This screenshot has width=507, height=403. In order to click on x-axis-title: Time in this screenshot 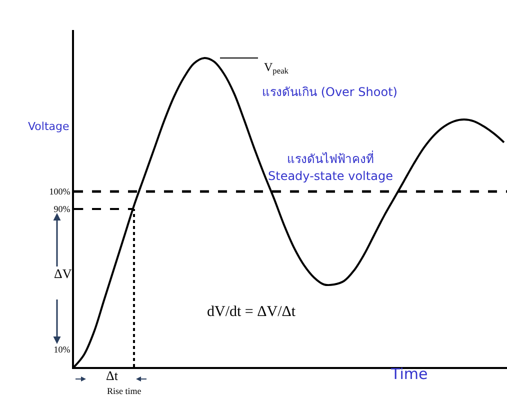, I will do `click(409, 374)`.